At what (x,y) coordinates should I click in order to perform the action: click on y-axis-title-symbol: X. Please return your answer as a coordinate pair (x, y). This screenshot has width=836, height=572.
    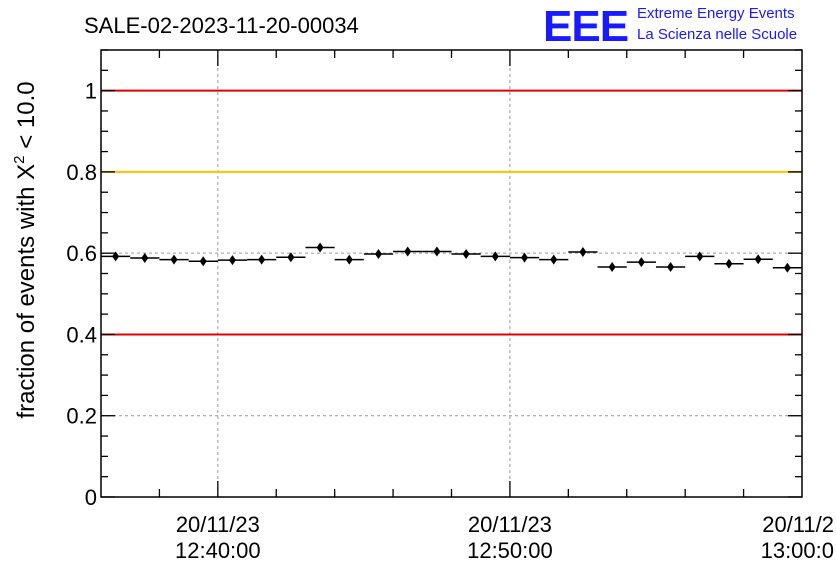
    Looking at the image, I should click on (26, 172).